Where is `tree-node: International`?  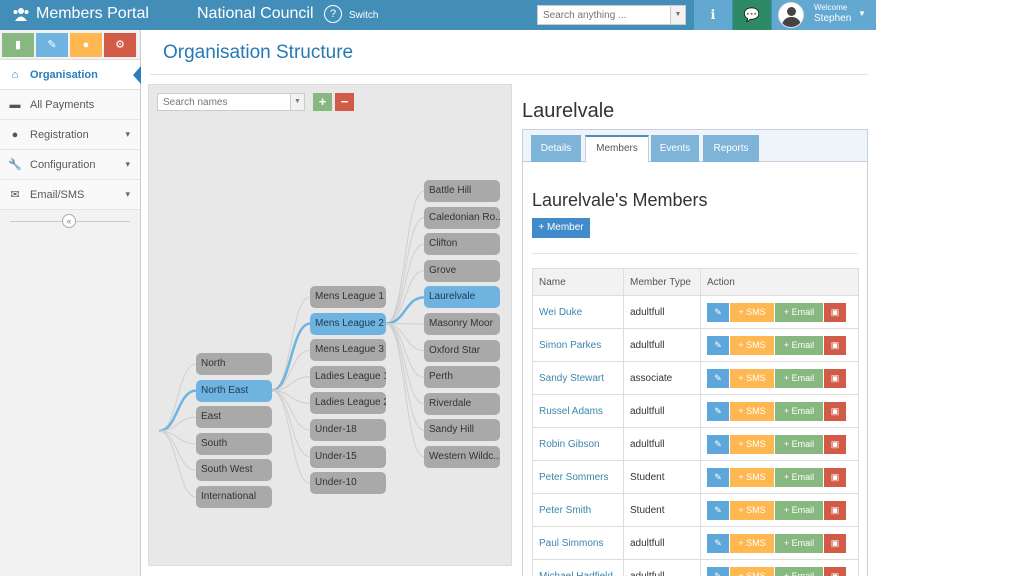 tree-node: International is located at coordinates (234, 497).